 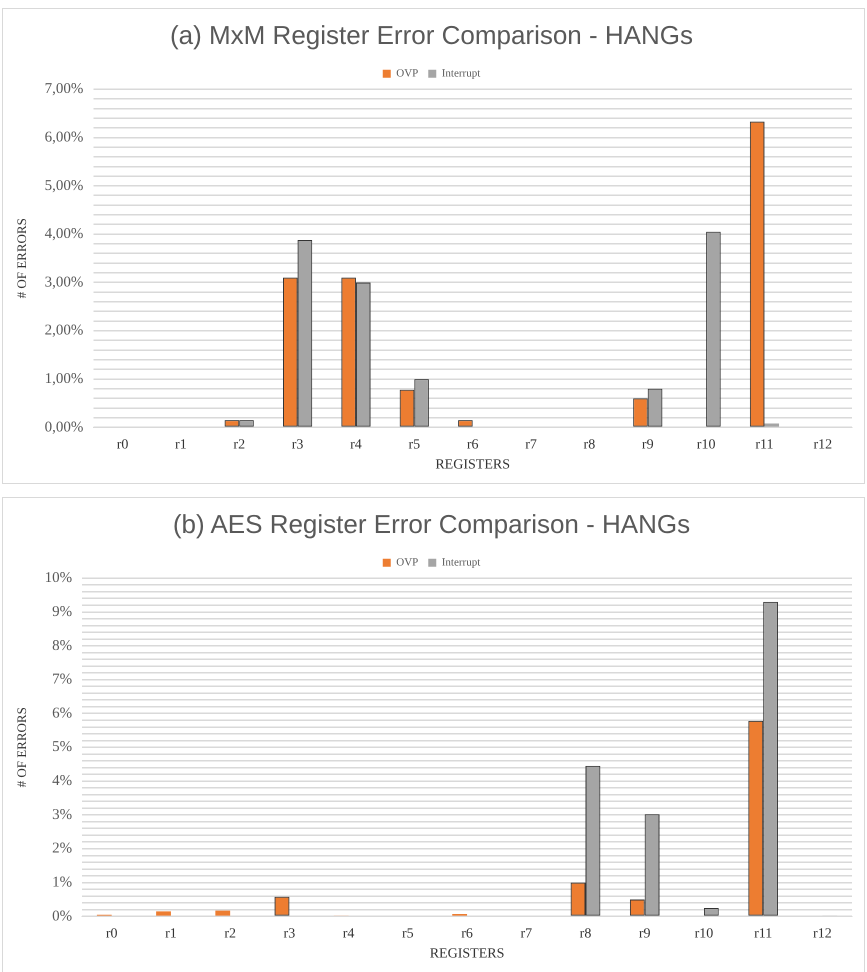 I want to click on y-tick-label: 7%, so click(x=62, y=680).